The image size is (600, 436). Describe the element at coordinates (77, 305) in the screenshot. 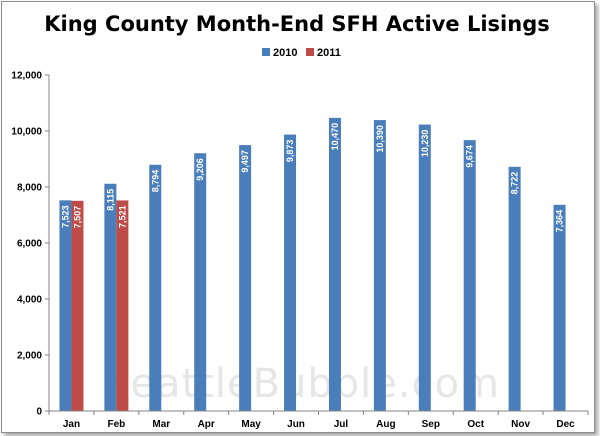

I see `bar-2011-jan` at that location.